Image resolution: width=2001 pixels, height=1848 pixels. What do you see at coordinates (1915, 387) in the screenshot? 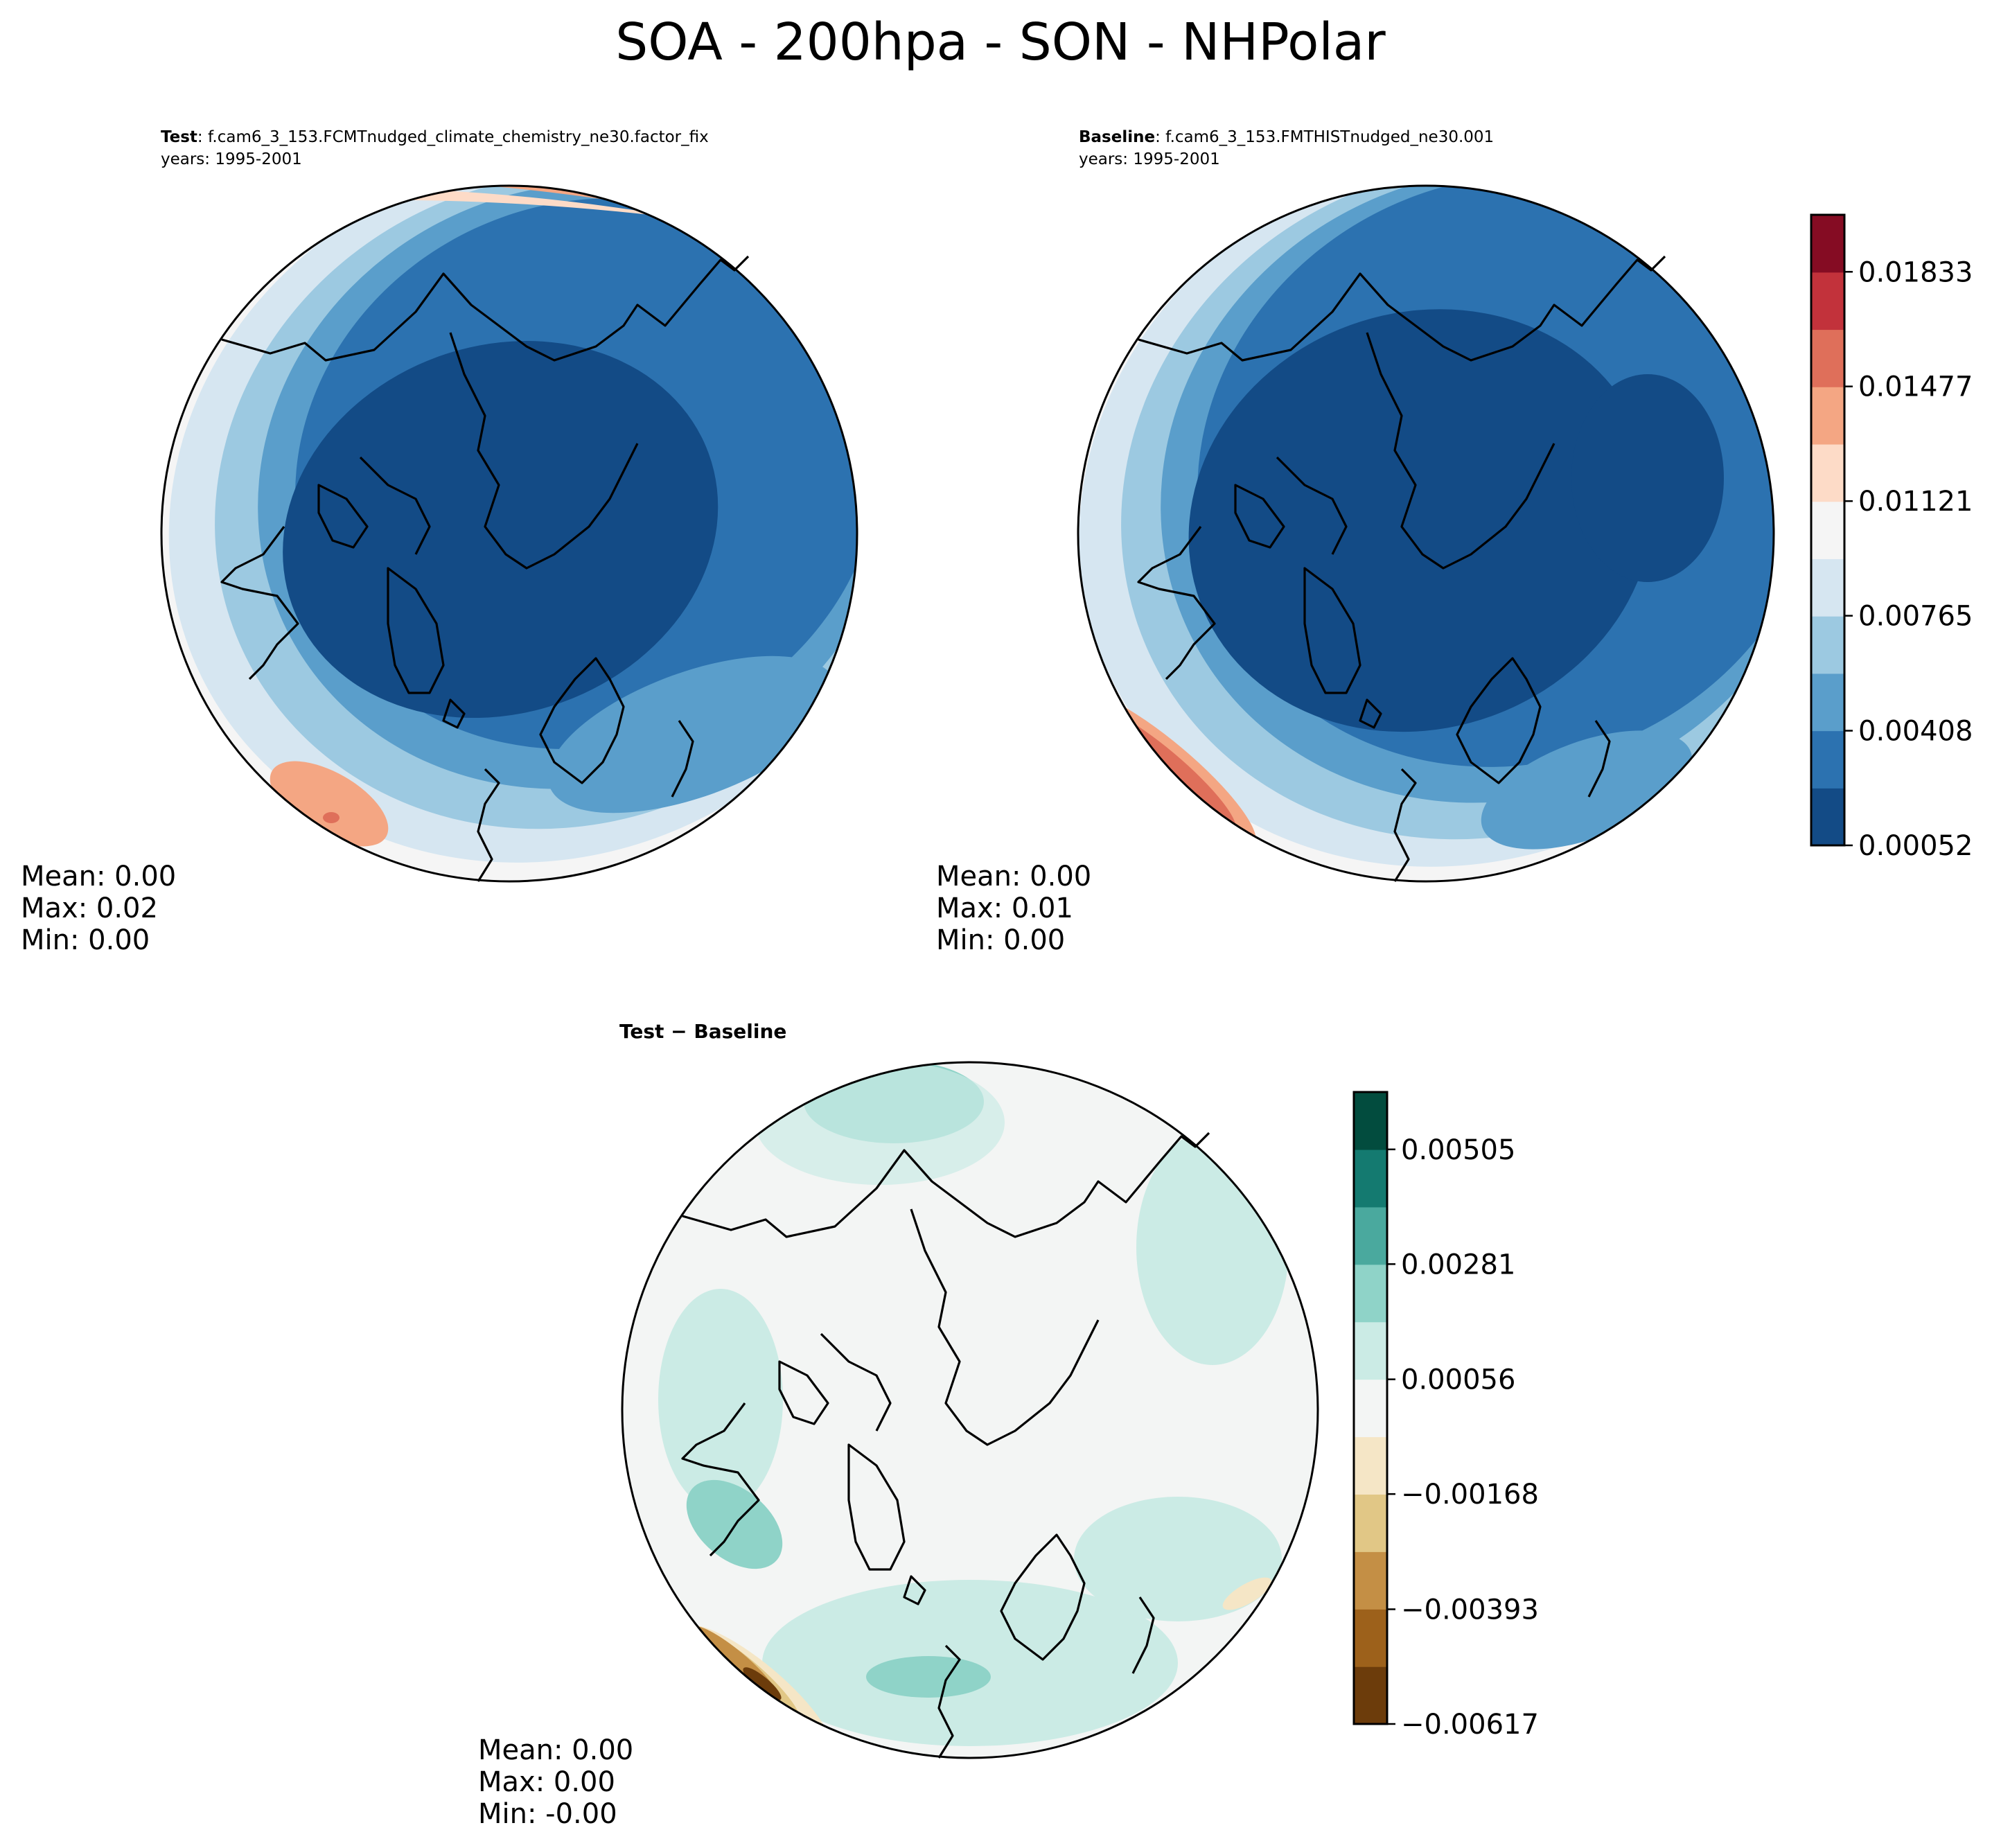
I see `main-colorbar-tick-label: 0.01477` at bounding box center [1915, 387].